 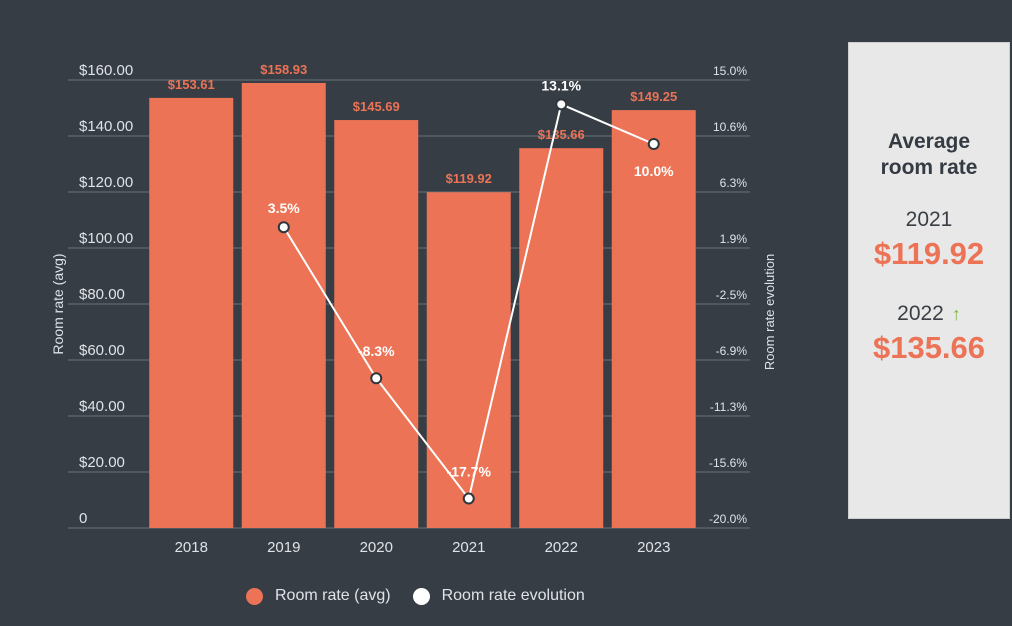 What do you see at coordinates (333, 595) in the screenshot?
I see `legend-label-room-rate: Room rate (avg)` at bounding box center [333, 595].